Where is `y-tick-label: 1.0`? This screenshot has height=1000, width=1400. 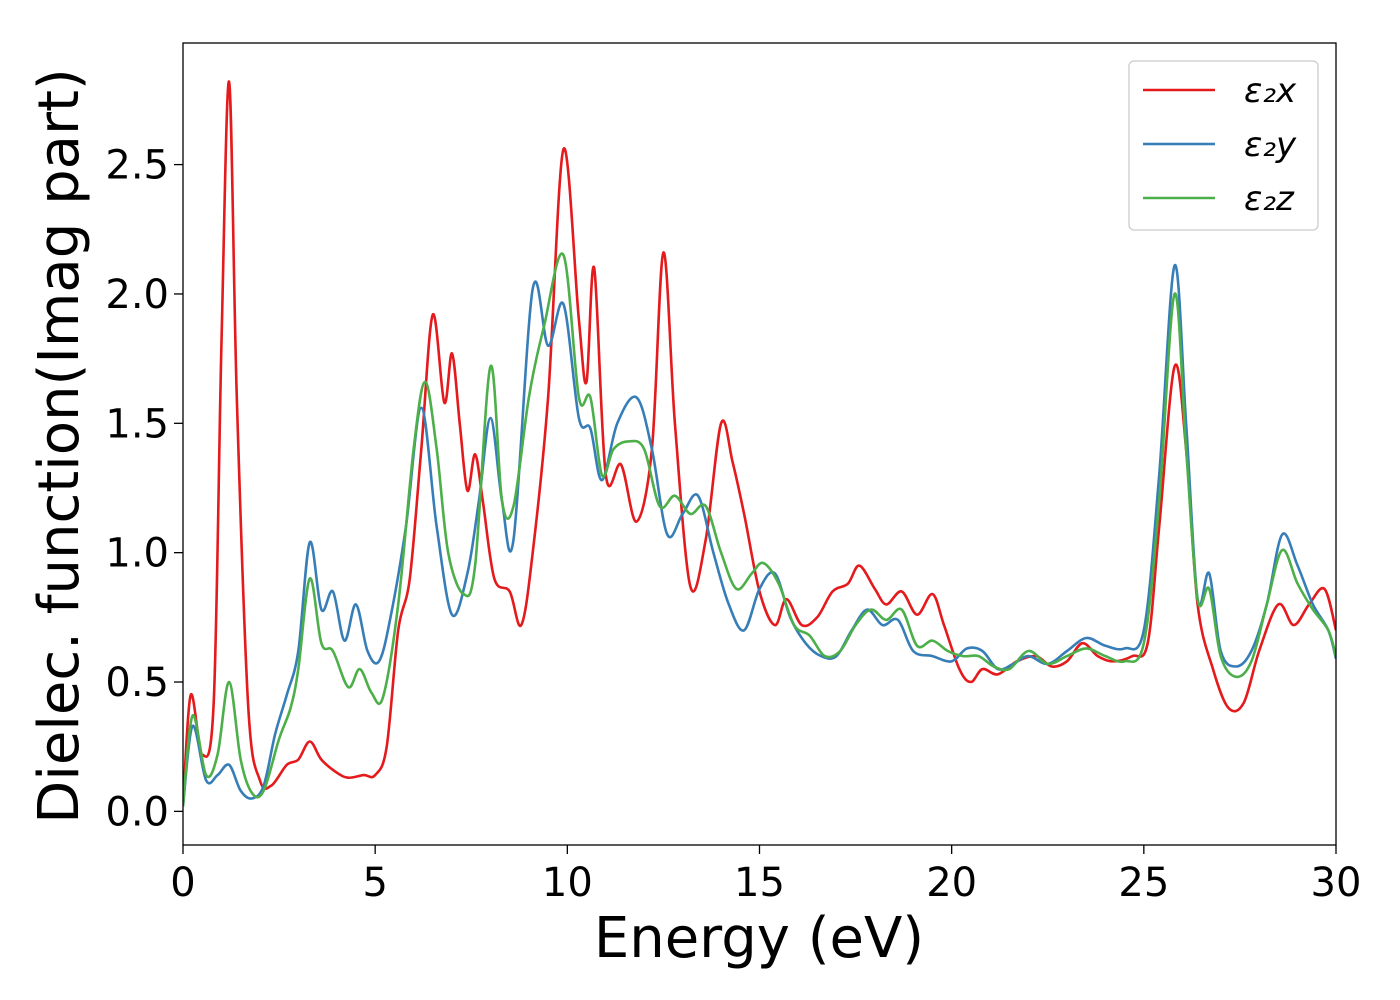 y-tick-label: 1.0 is located at coordinates (137, 554).